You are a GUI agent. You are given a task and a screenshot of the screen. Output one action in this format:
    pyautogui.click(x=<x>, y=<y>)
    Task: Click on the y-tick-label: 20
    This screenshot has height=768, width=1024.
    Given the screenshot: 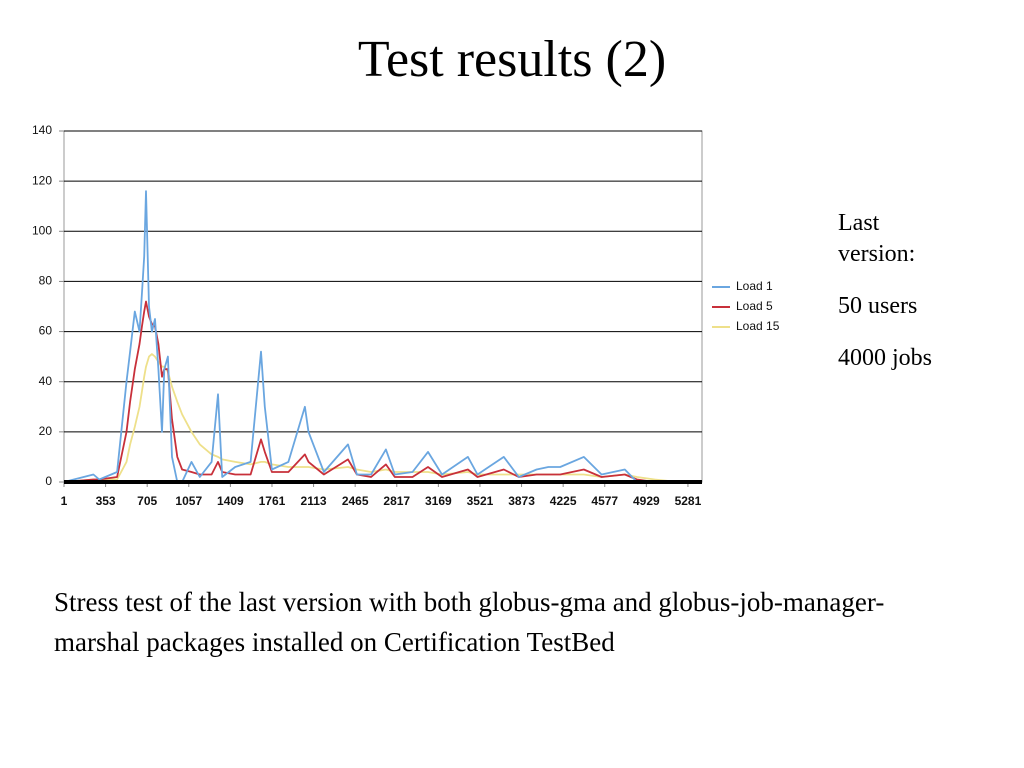 What is the action you would take?
    pyautogui.click(x=46, y=431)
    